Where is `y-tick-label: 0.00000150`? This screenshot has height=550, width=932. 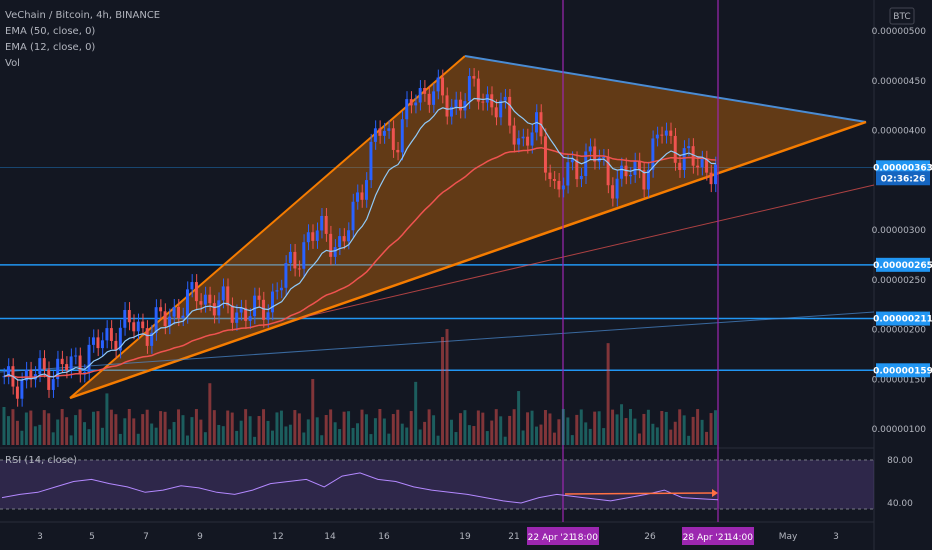
y-tick-label: 0.00000150 is located at coordinates (899, 380).